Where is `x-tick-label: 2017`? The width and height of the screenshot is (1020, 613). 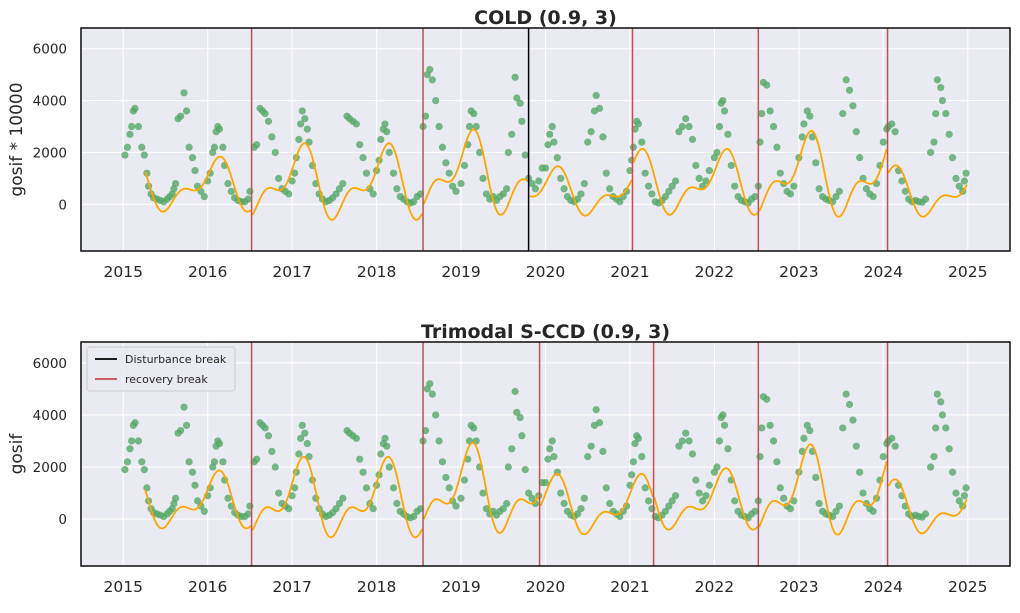
x-tick-label: 2017 is located at coordinates (291, 587).